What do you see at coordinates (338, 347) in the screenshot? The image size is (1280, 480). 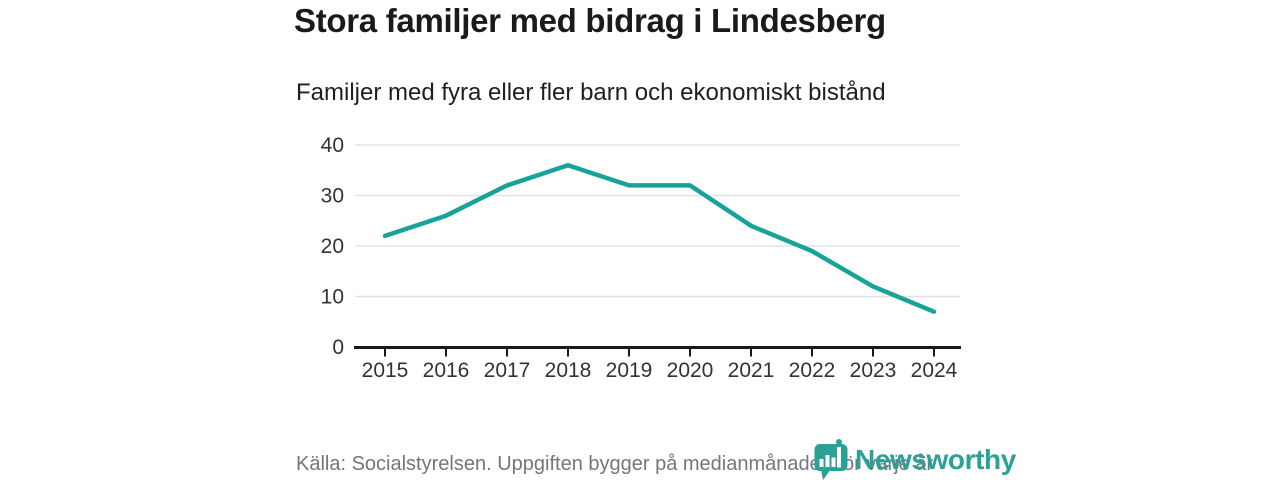 I see `y-axis-tick-label: 0` at bounding box center [338, 347].